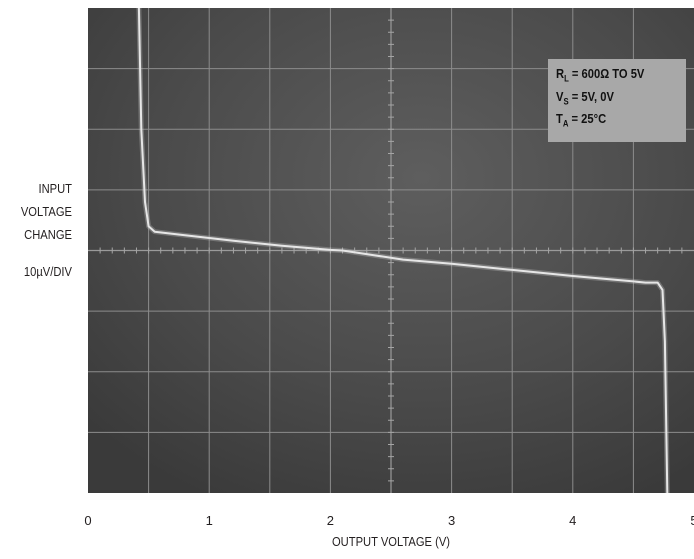 Image resolution: width=694 pixels, height=559 pixels. Describe the element at coordinates (47, 271) in the screenshot. I see `y-scale-label: 10µV/DIV` at that location.